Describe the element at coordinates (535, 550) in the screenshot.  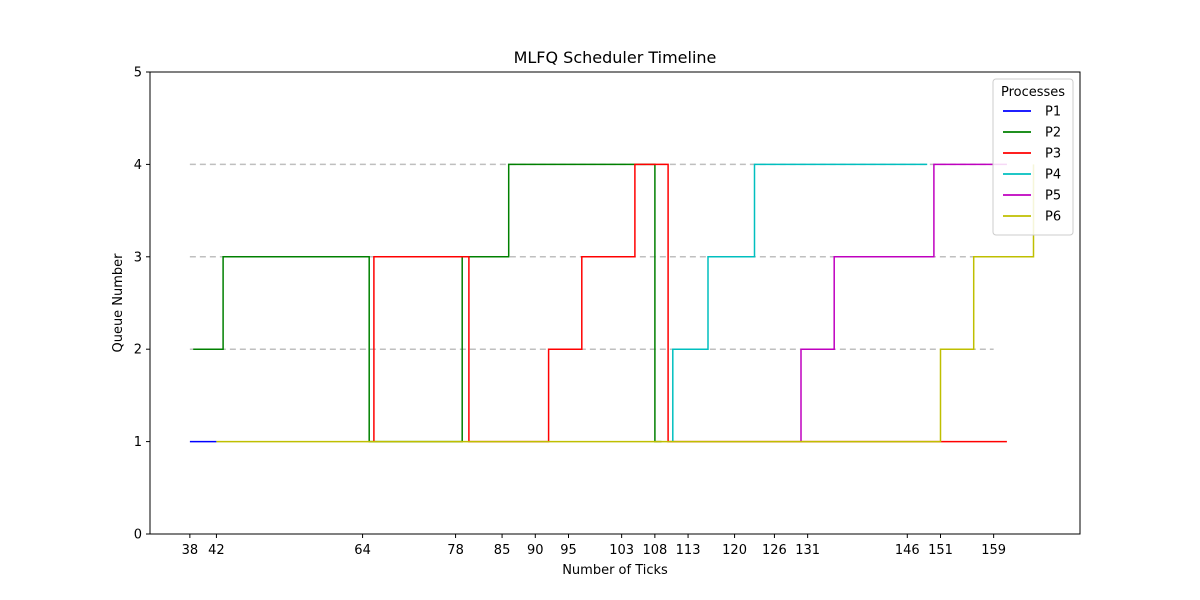
I see `x-tick-label: 90` at that location.